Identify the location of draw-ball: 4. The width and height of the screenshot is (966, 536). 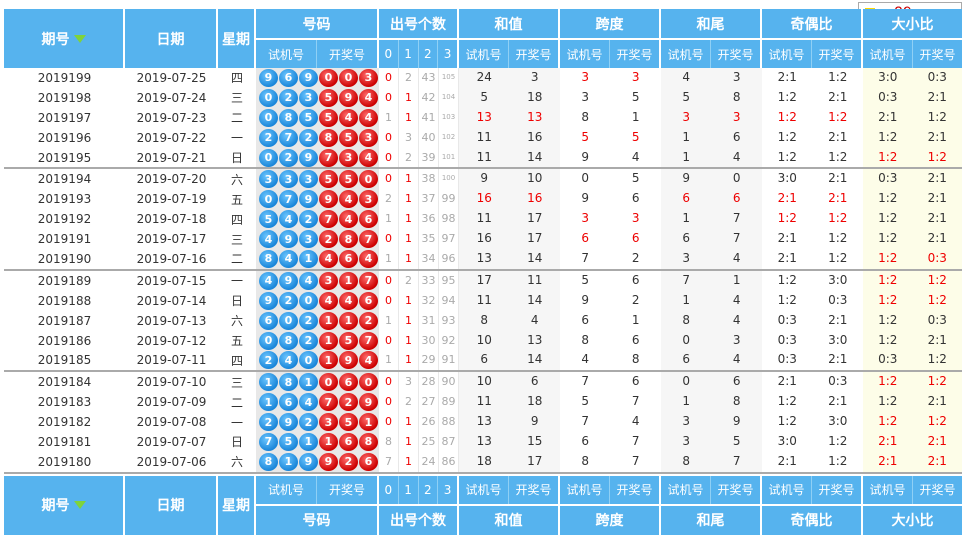
(368, 157).